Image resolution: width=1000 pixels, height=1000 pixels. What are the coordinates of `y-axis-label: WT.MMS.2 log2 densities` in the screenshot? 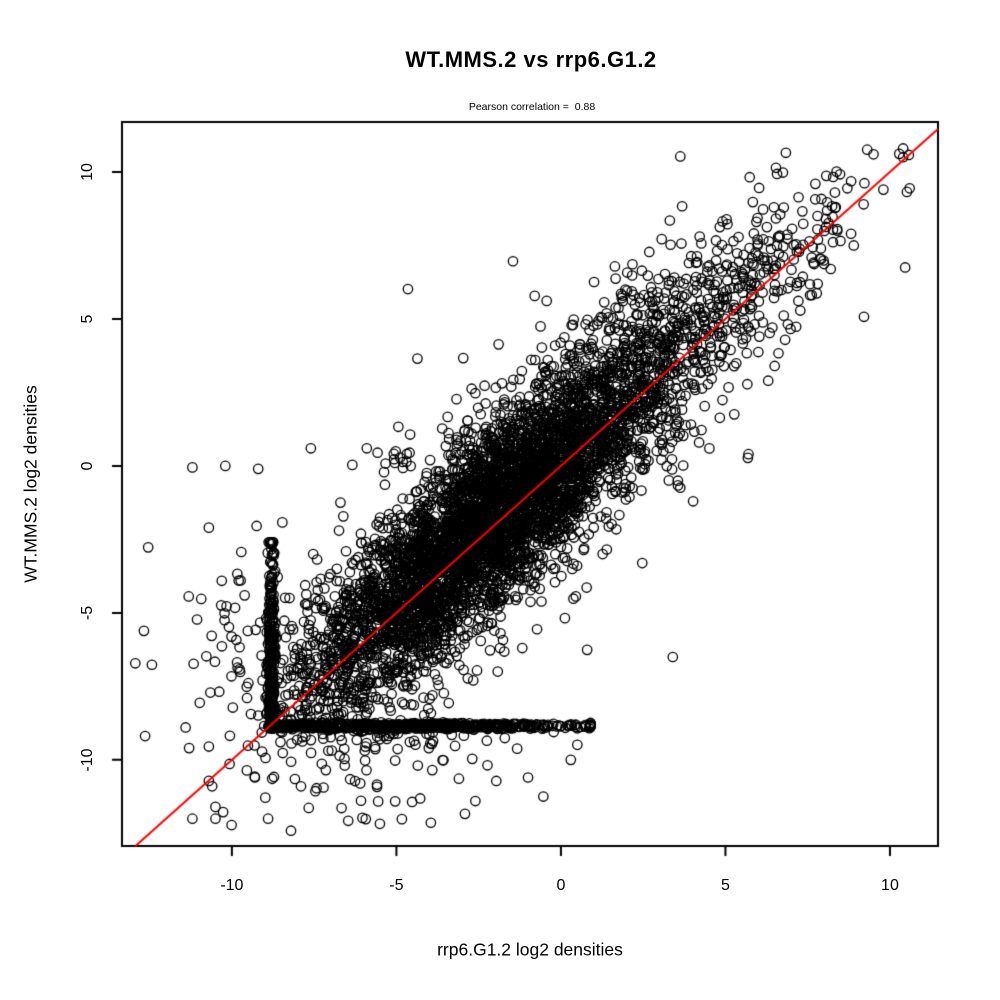 It's located at (30, 484).